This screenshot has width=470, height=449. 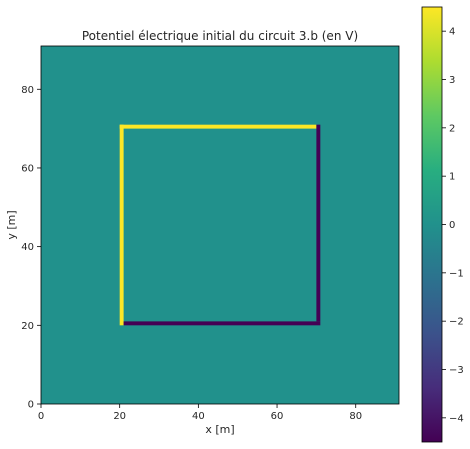 I want to click on y-tick-label: 40, so click(x=27, y=247).